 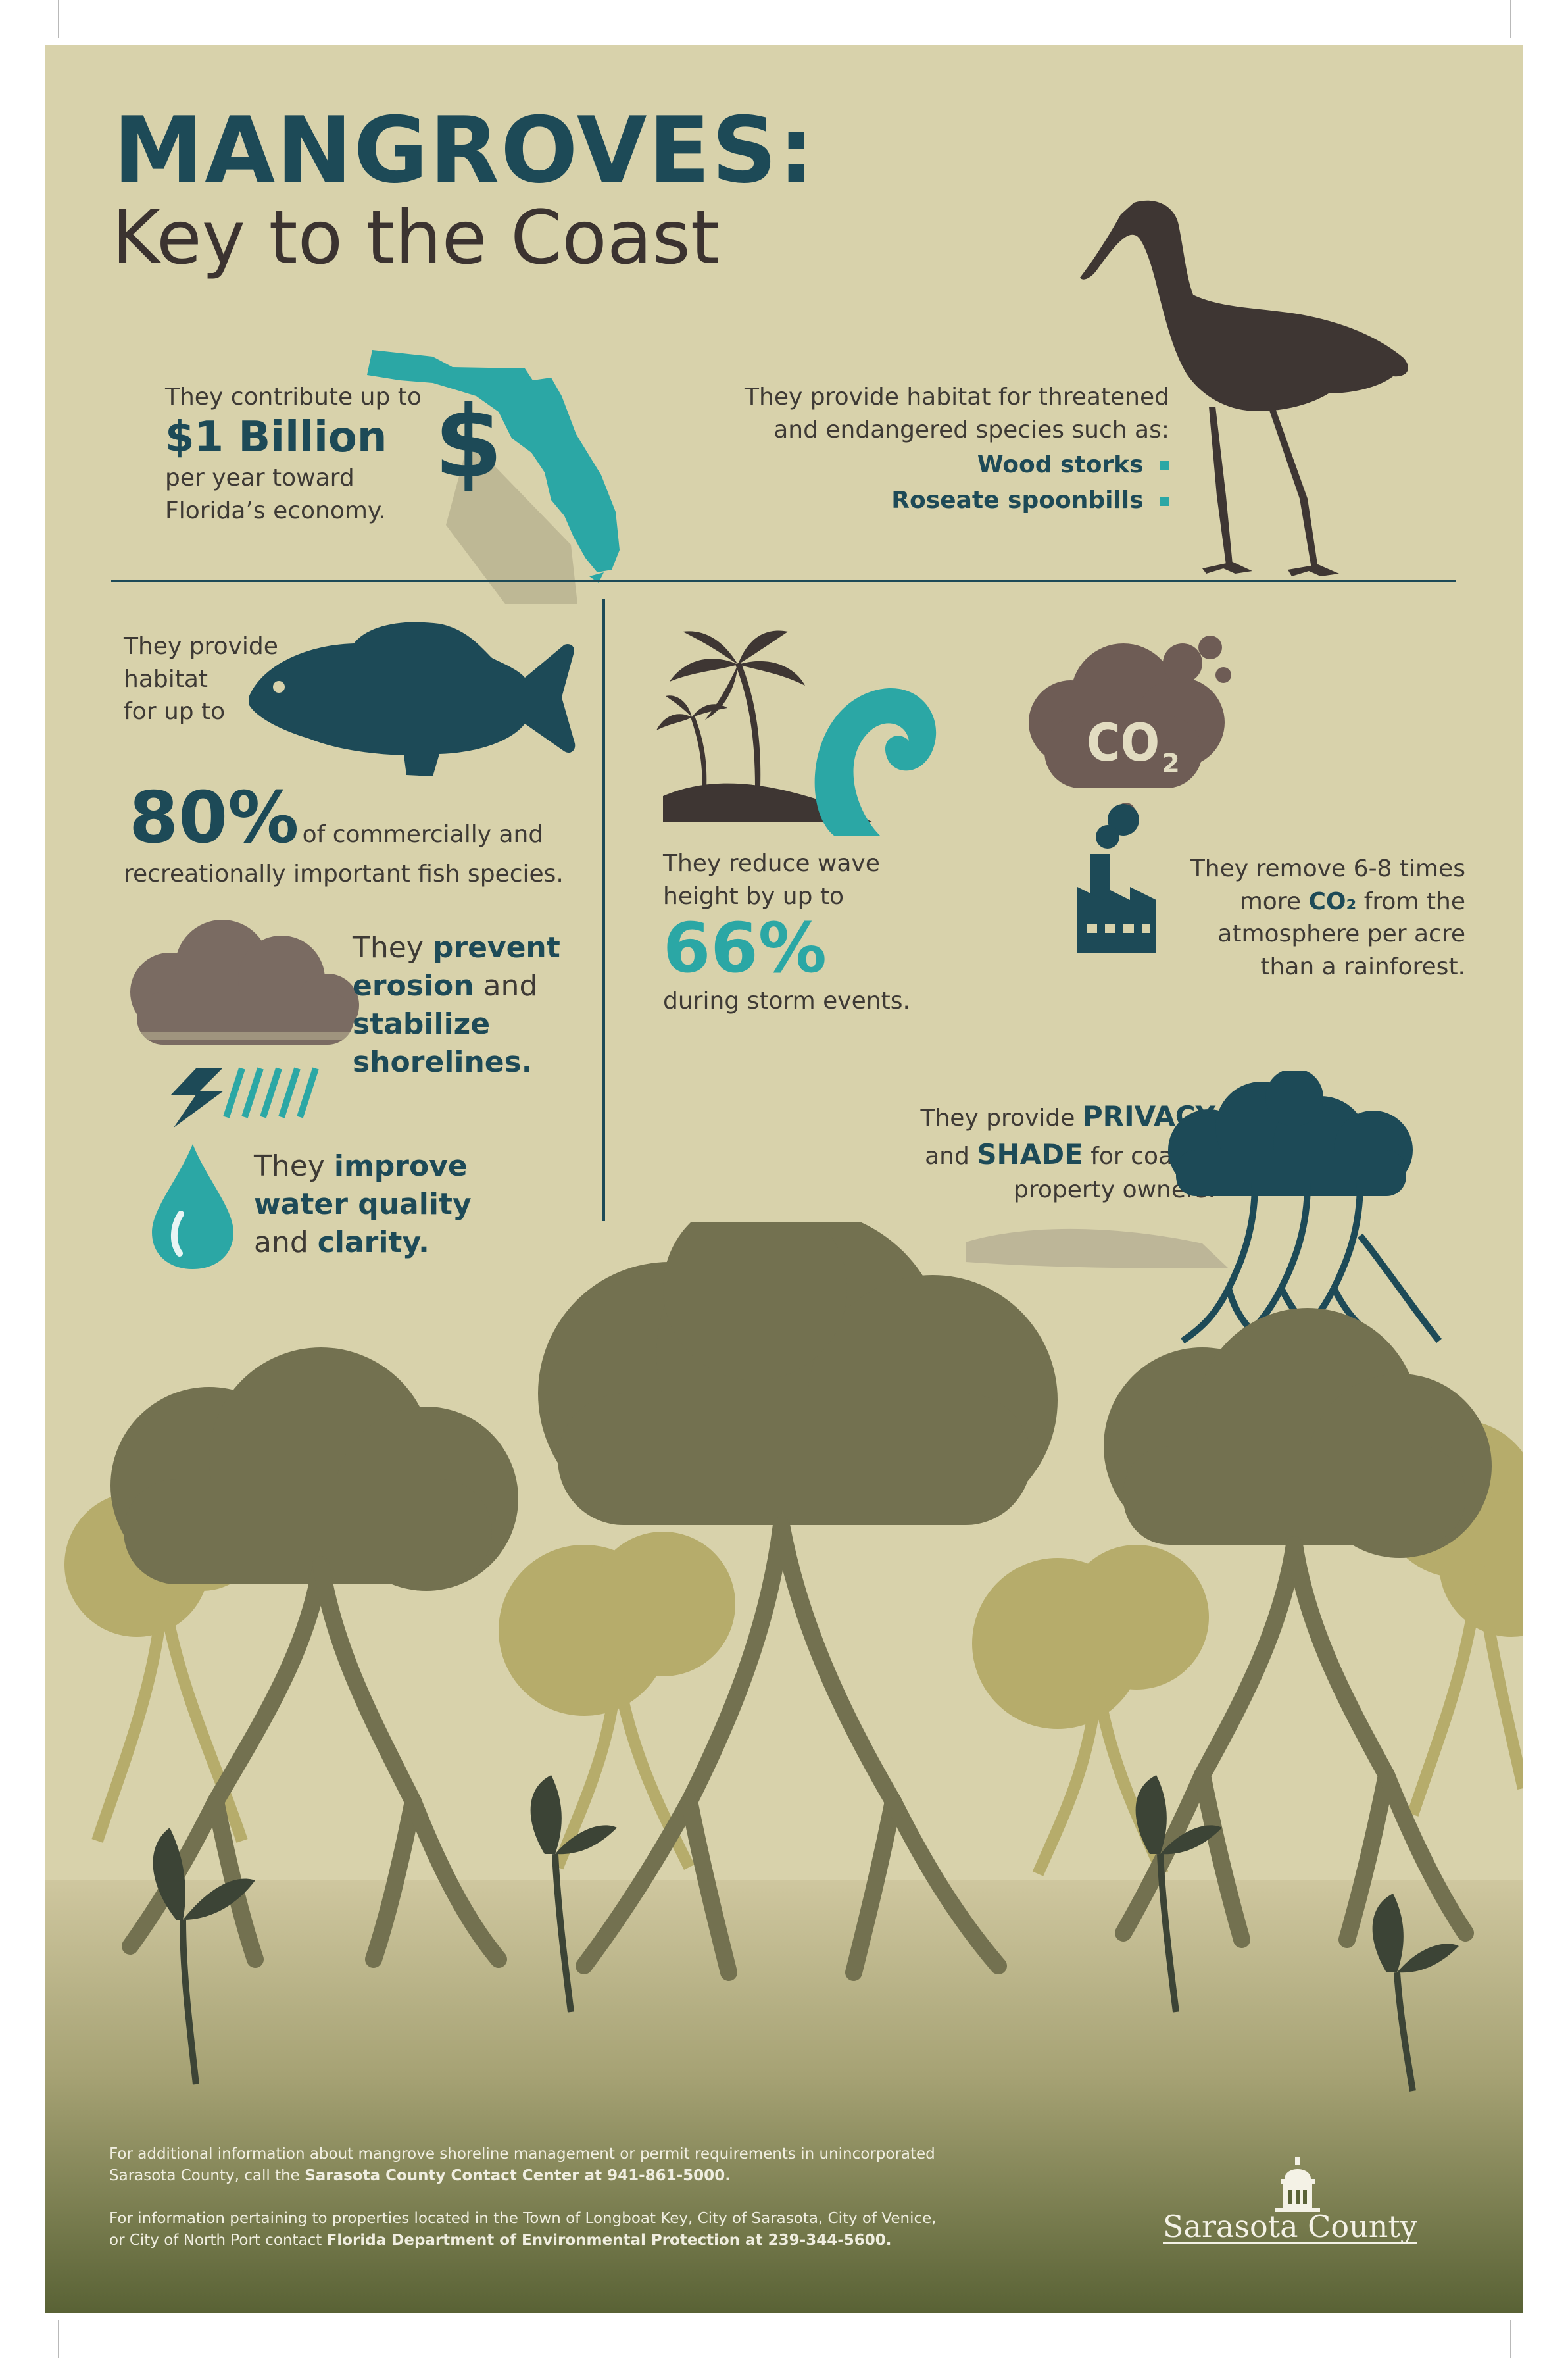 I want to click on co2-line-1: They remove 6-8 times, so click(x=1328, y=868).